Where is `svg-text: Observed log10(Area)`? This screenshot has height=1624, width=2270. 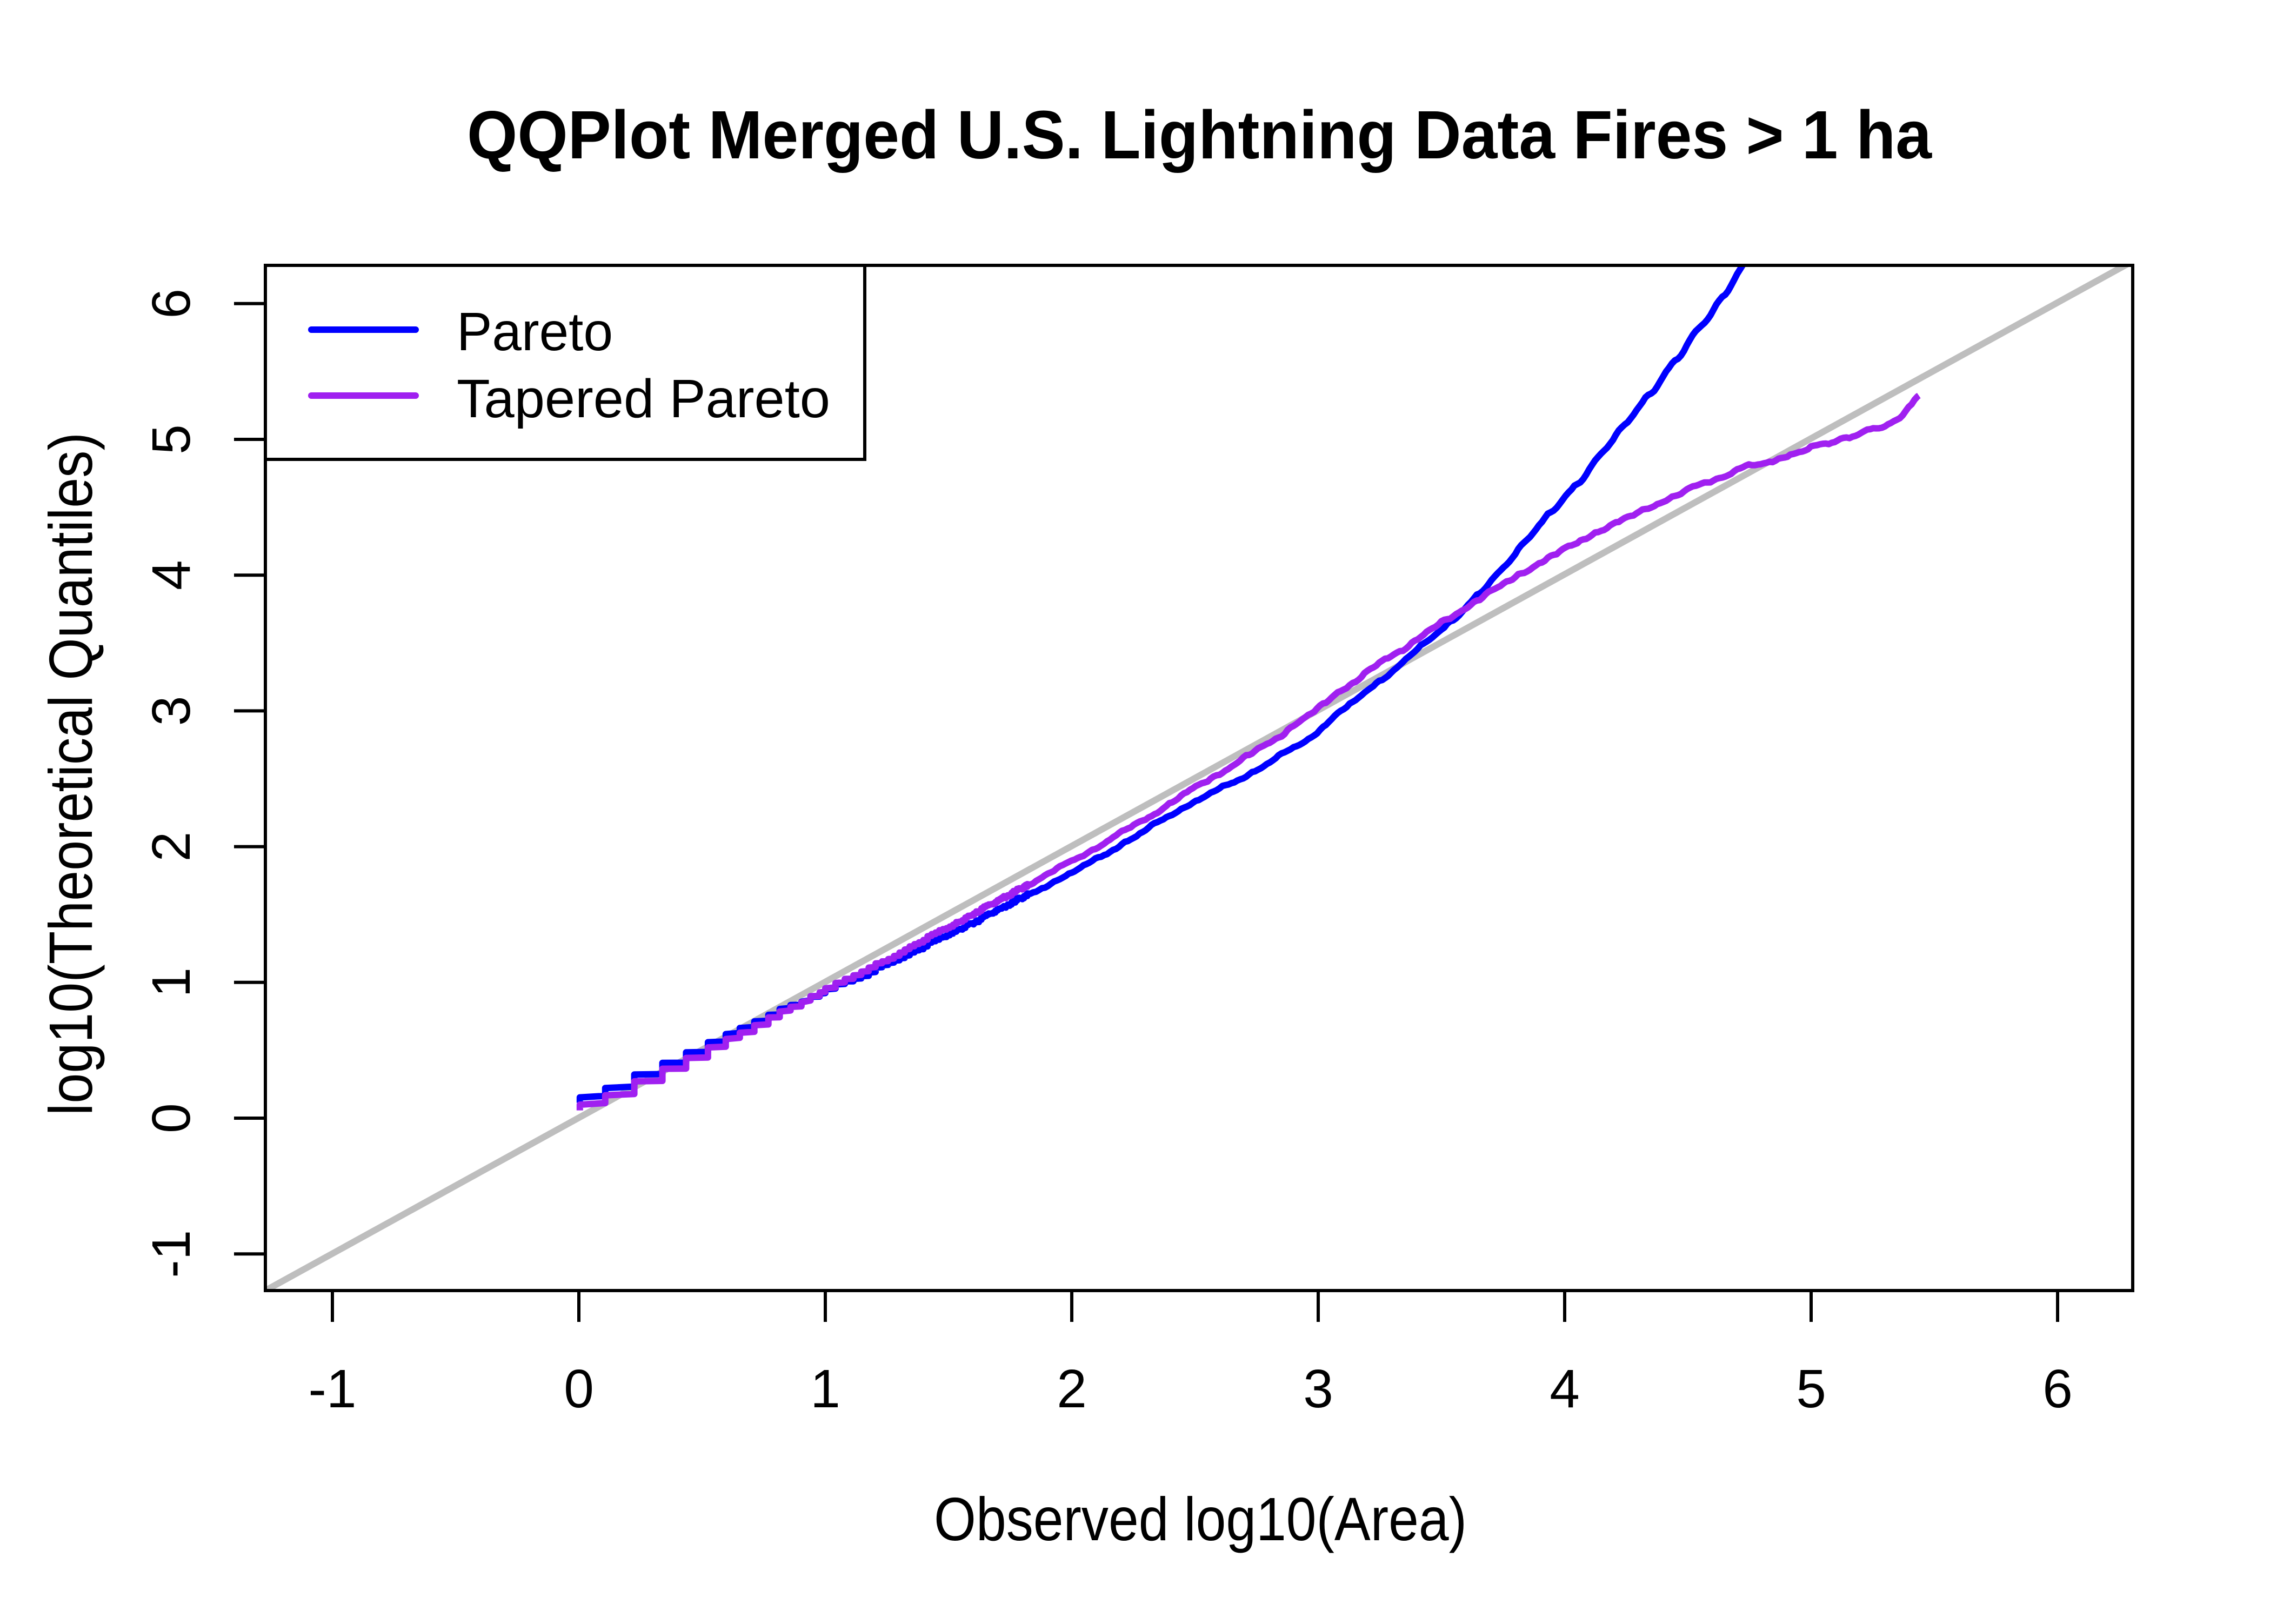
svg-text: Observed log10(Area) is located at coordinates (1200, 1519).